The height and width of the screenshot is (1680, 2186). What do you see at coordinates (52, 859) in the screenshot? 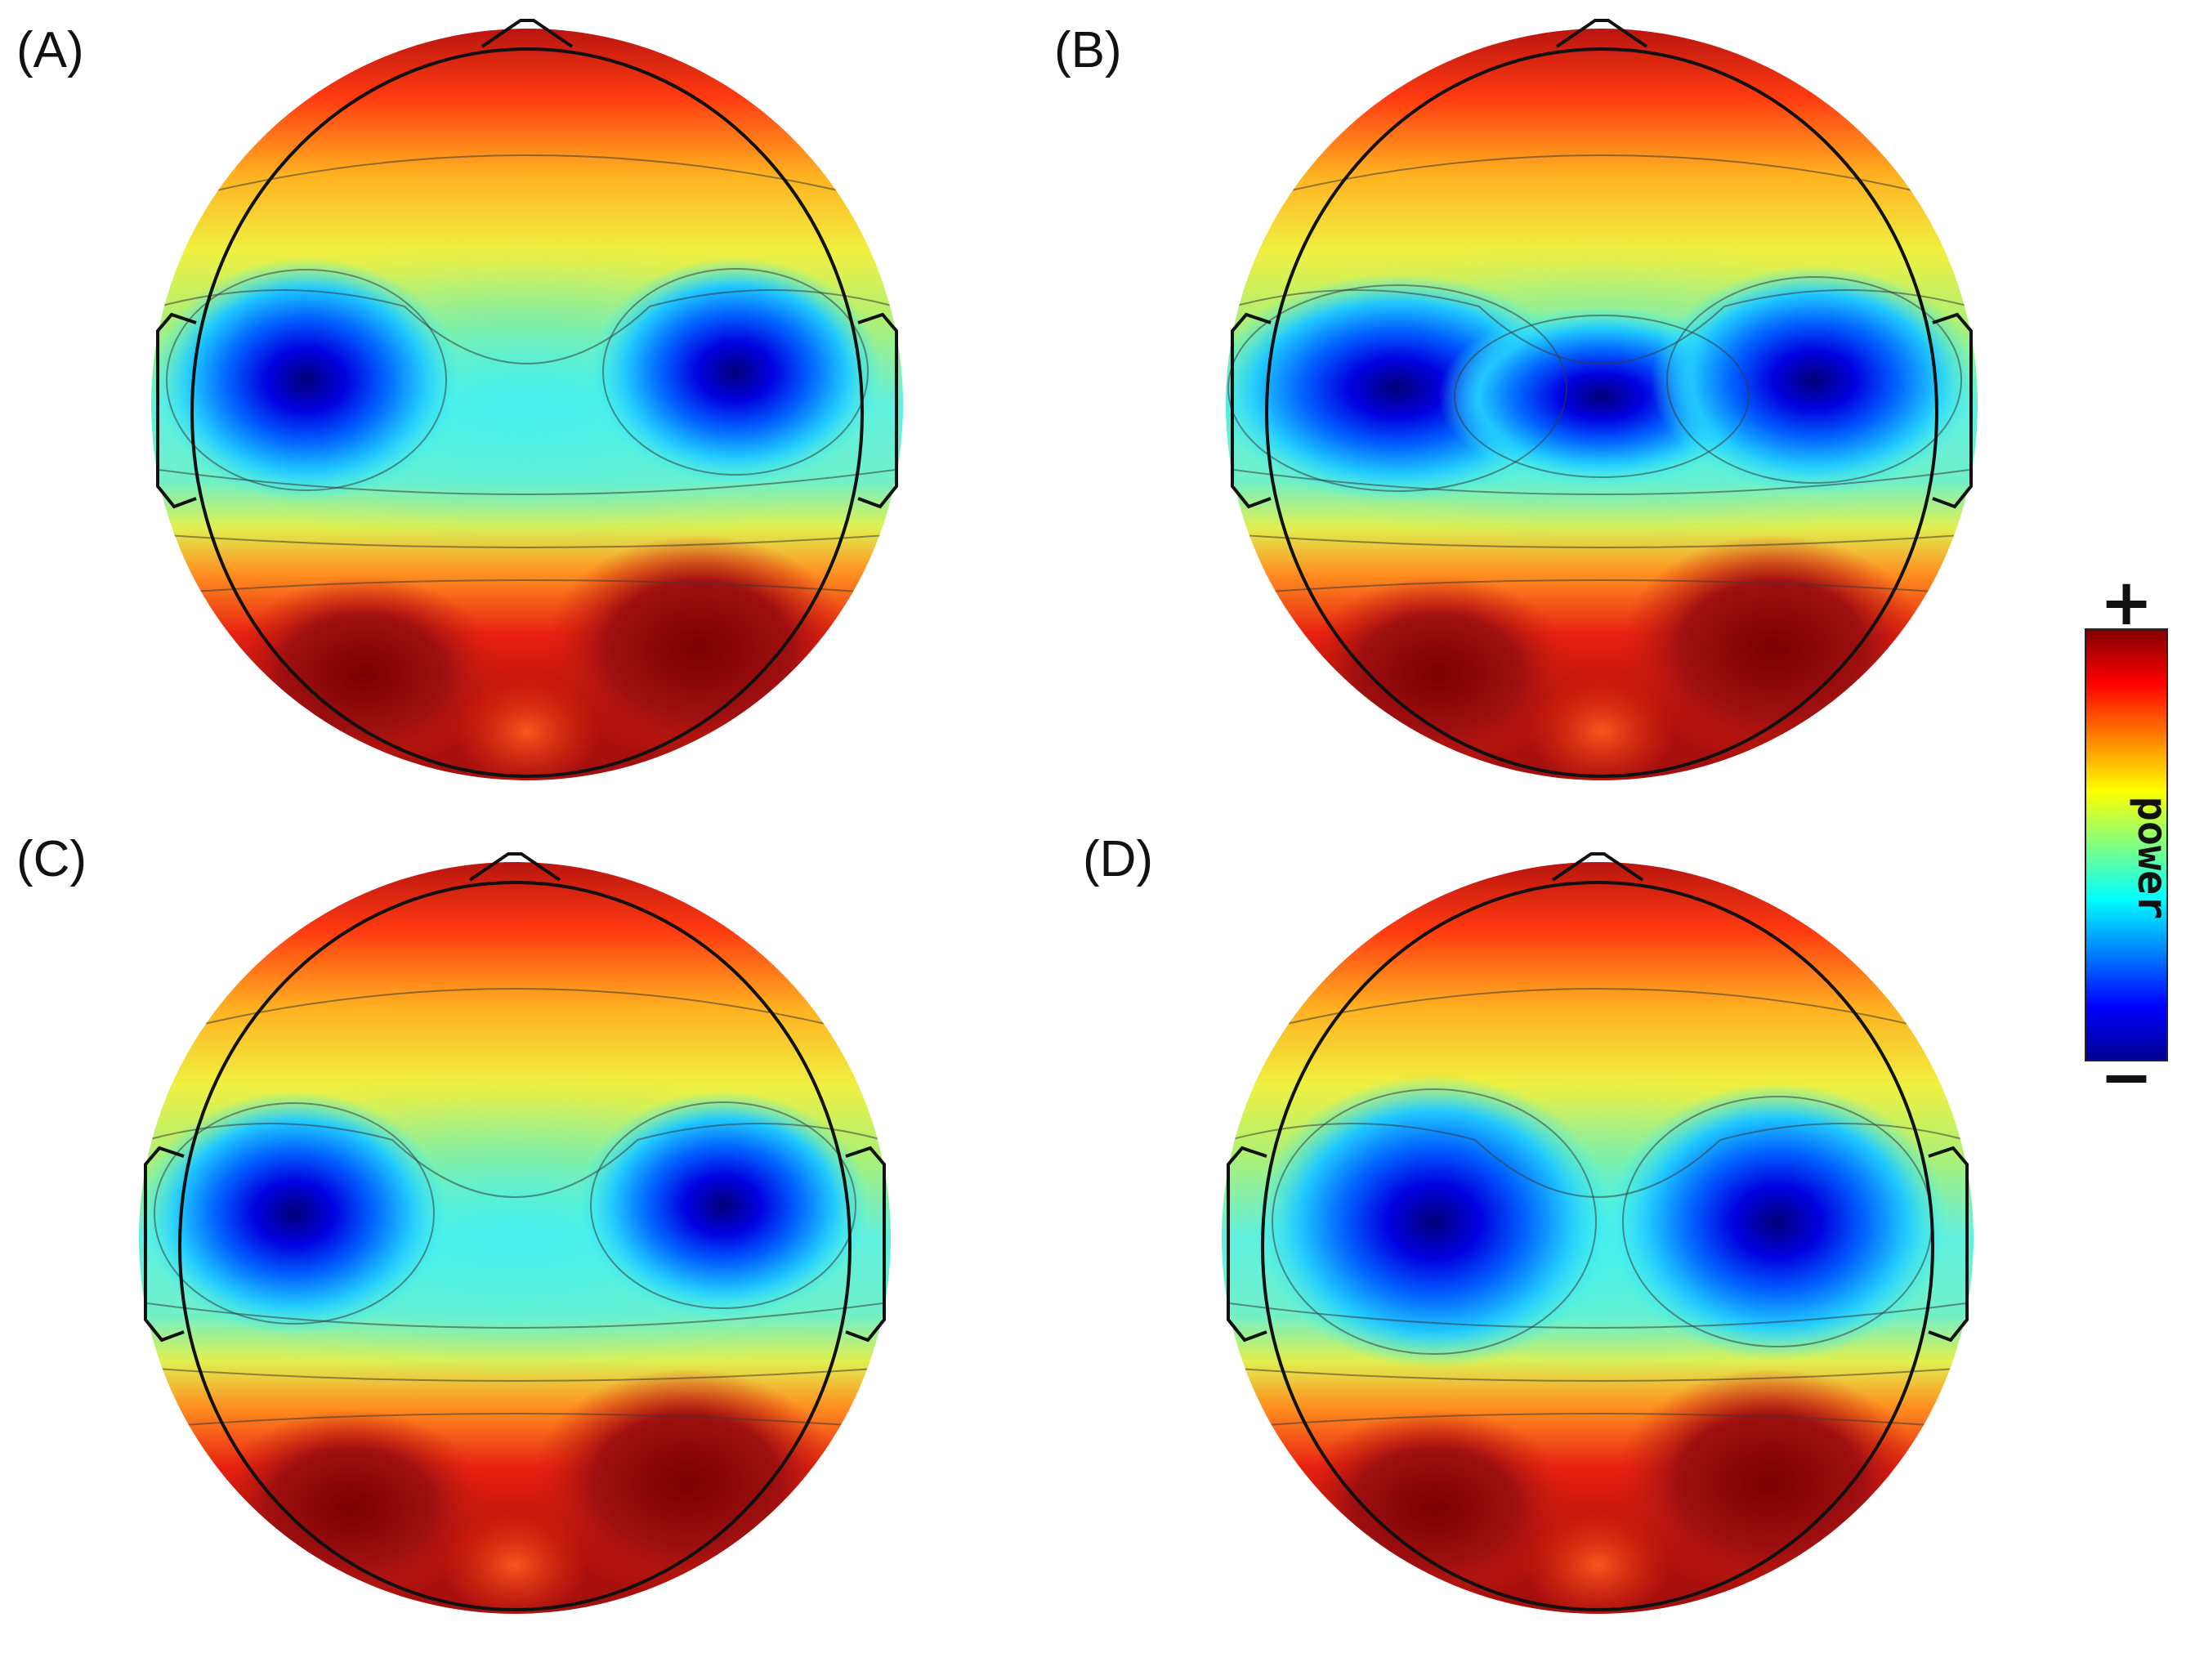
I see `panel-label-c: (C)` at bounding box center [52, 859].